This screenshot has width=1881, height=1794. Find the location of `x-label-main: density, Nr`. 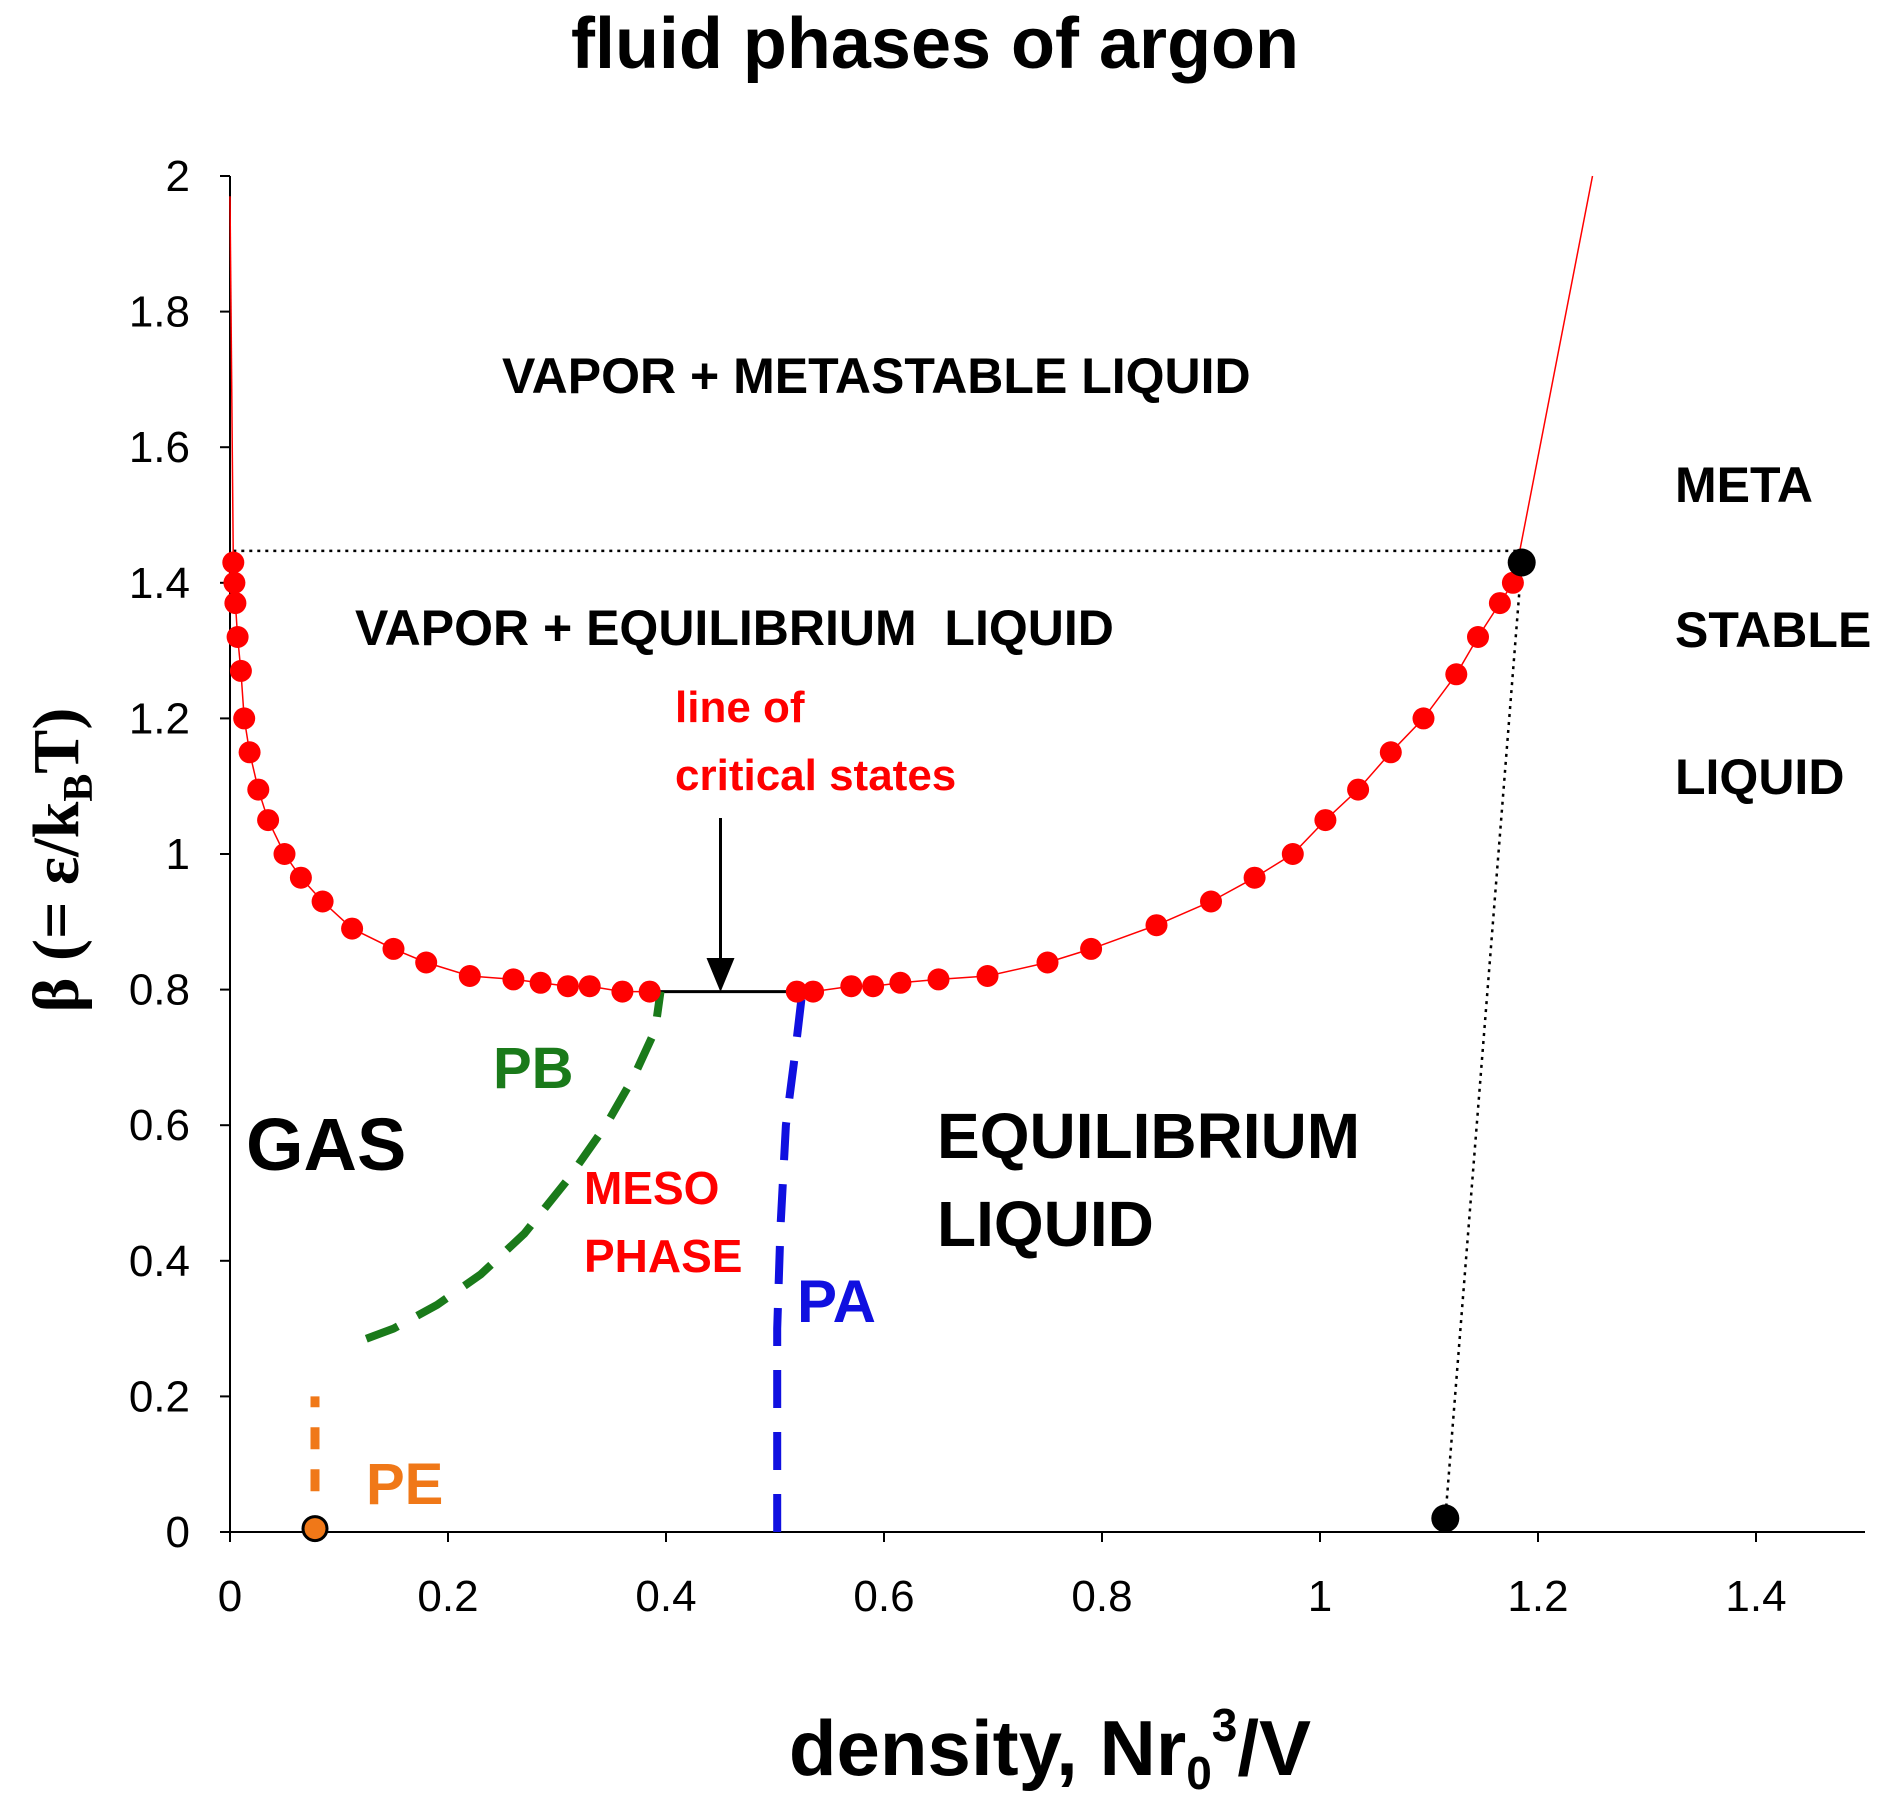

x-label-main: density, Nr is located at coordinates (987, 1748).